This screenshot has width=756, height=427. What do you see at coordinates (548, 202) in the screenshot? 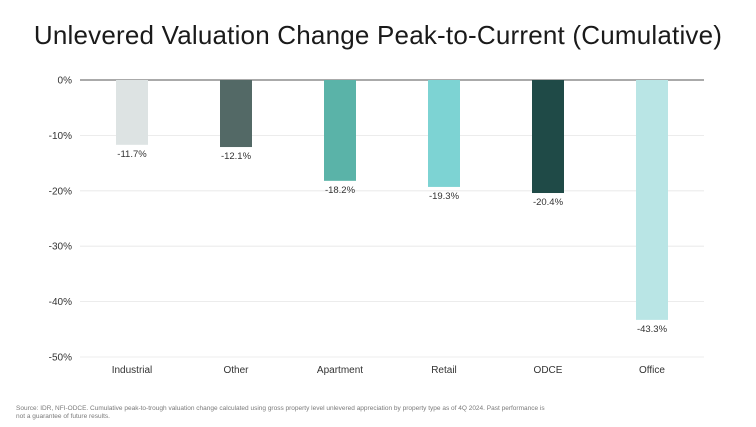
I see `data-label: -20.4%` at bounding box center [548, 202].